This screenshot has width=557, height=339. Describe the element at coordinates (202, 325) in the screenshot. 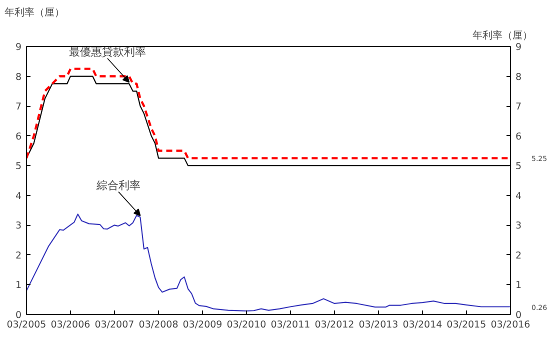

I see `x-tick-label: 03/2009` at that location.